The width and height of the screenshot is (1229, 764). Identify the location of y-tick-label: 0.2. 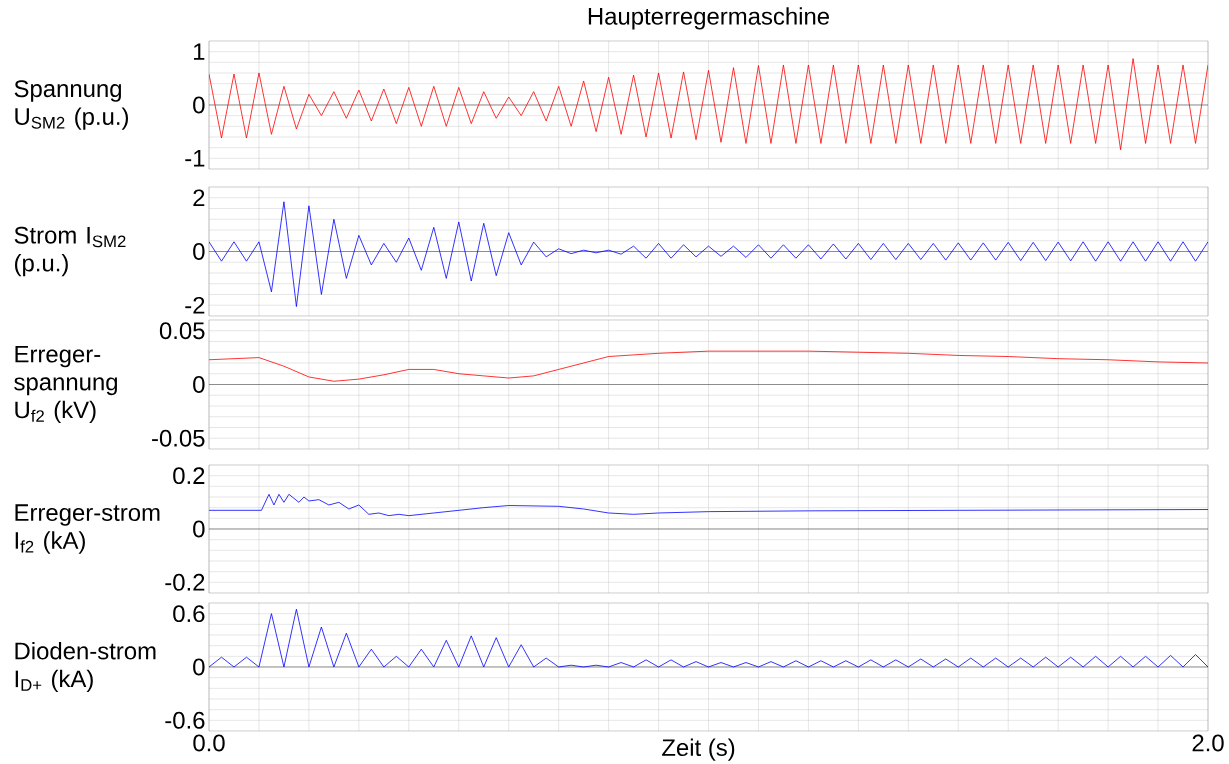
(189, 476).